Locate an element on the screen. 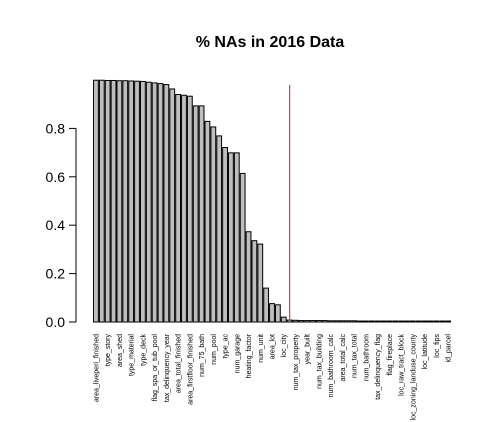 This screenshot has height=422, width=504. x-tick-label-28: num_unit is located at coordinates (261, 348).